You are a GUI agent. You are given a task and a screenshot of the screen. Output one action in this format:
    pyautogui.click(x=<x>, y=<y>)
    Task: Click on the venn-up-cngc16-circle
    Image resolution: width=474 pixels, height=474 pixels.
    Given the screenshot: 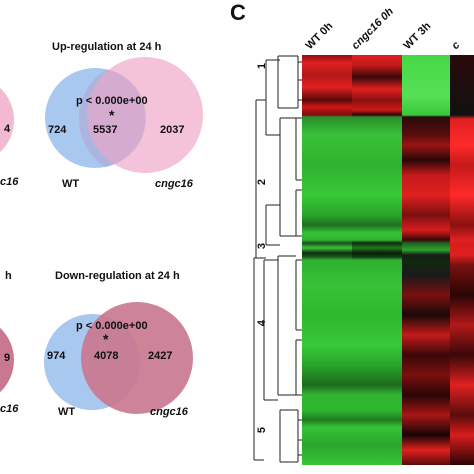 What is the action you would take?
    pyautogui.click(x=145, y=115)
    